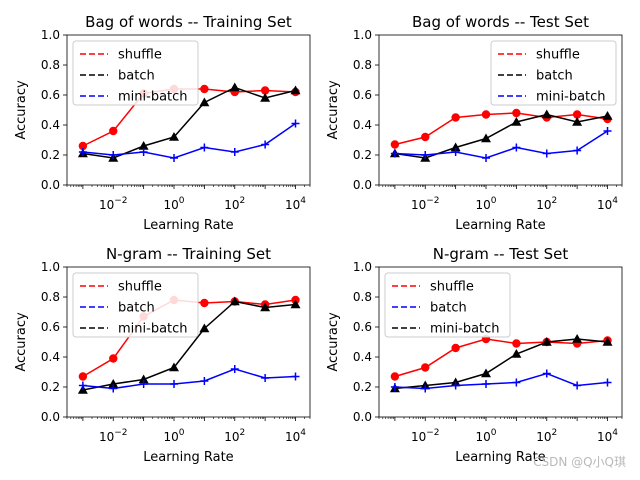  I want to click on legend: shuffle batch mini-batch, so click(135, 73).